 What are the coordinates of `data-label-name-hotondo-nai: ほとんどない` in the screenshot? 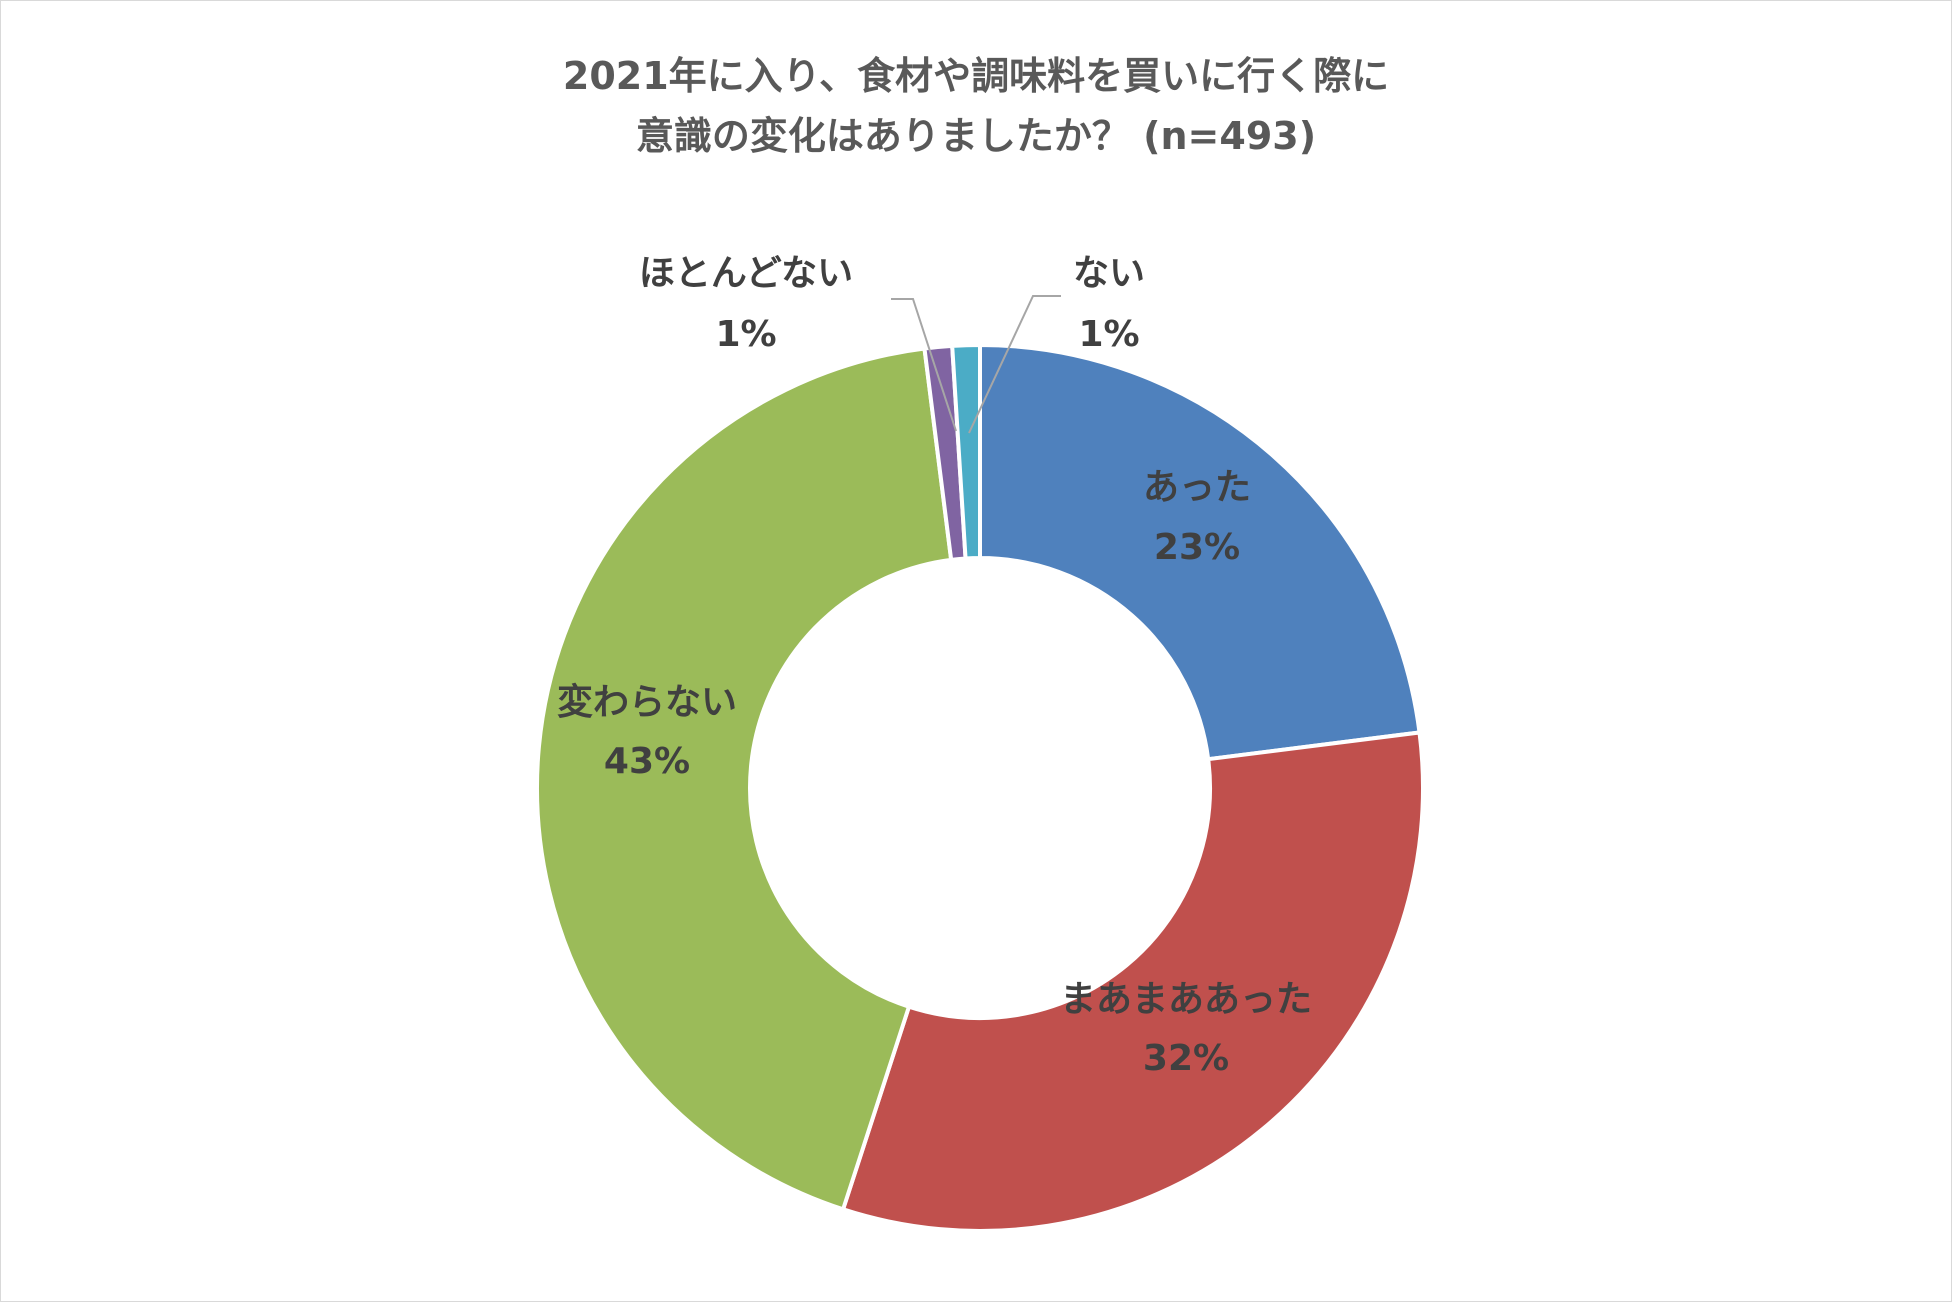 It's located at (746, 273).